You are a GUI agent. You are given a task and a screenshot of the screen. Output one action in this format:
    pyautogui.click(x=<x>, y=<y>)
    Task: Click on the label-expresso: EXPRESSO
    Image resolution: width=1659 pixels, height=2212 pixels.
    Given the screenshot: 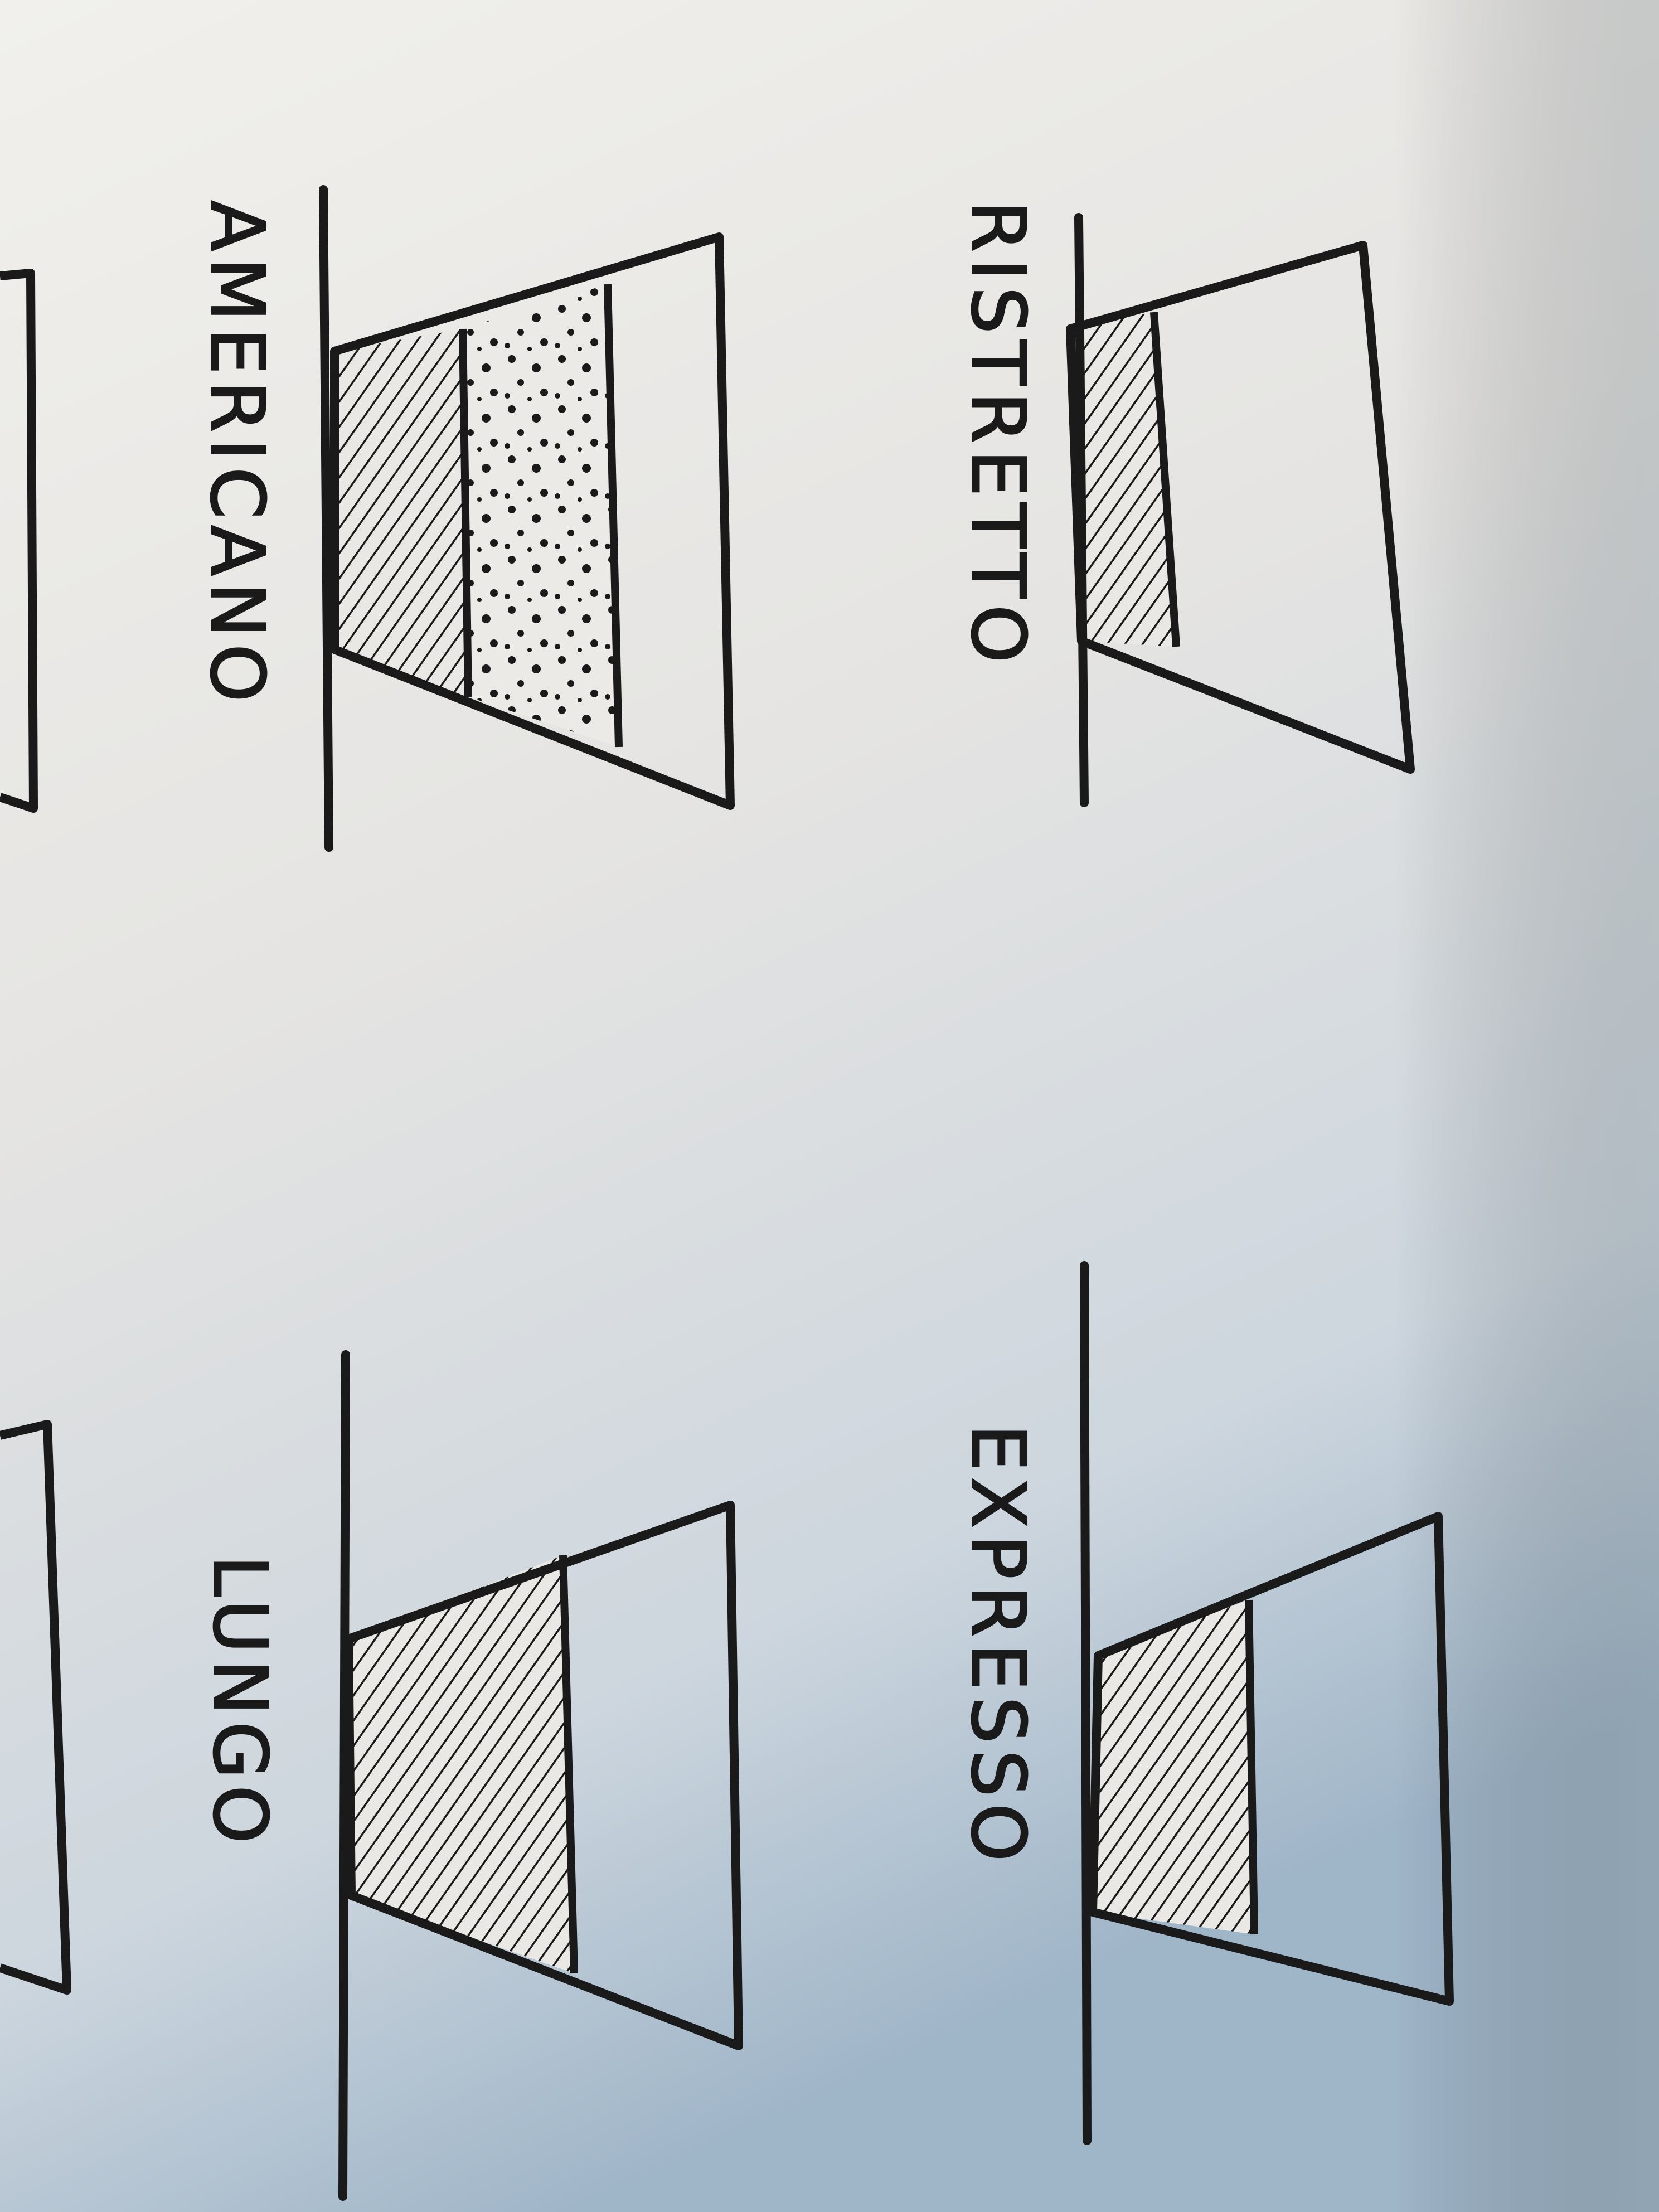 What is the action you would take?
    pyautogui.click(x=998, y=1646)
    